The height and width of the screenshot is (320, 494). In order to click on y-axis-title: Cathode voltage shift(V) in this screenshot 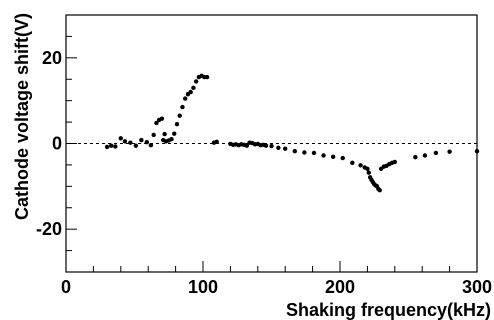, I will do `click(22, 116)`.